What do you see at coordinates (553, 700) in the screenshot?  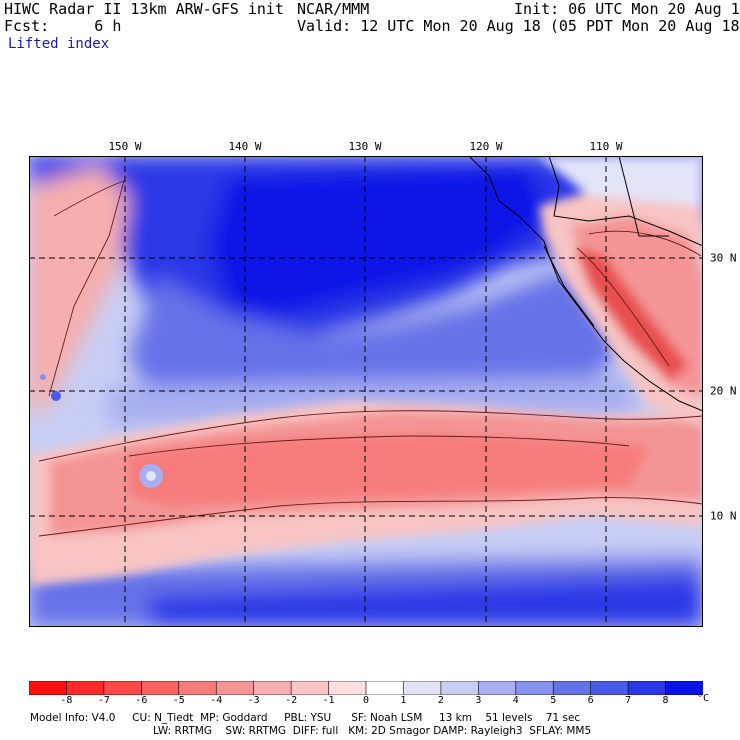 I see `colorbar-tick-label: 5` at bounding box center [553, 700].